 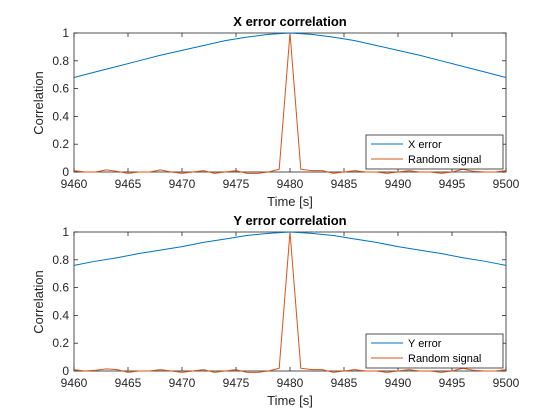 I want to click on legend: X error Random signal, so click(x=434, y=152).